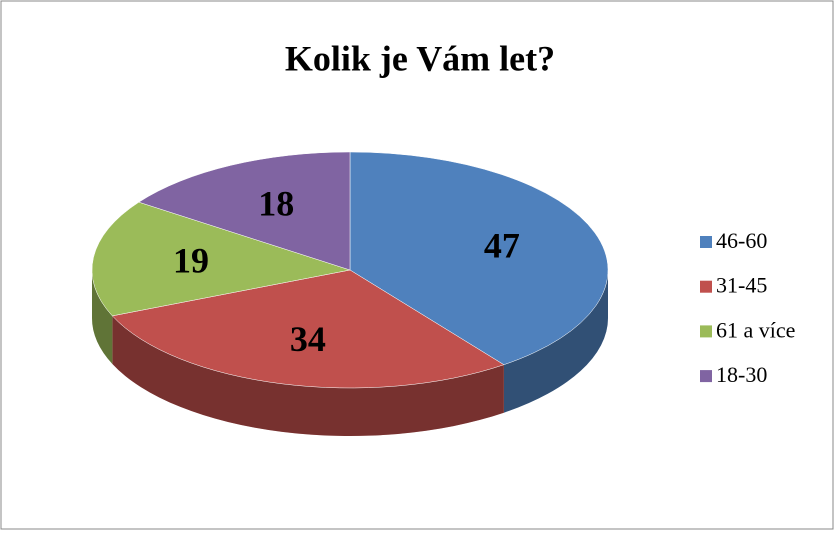 This screenshot has height=535, width=834. I want to click on data-label: 34, so click(308, 339).